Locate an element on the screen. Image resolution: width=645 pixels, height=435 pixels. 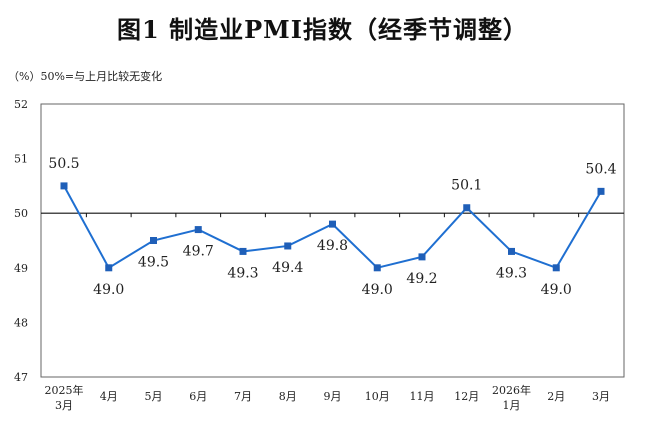
chart-title: 图1 制造业PMI指数（经季节调整） is located at coordinates (322, 29).